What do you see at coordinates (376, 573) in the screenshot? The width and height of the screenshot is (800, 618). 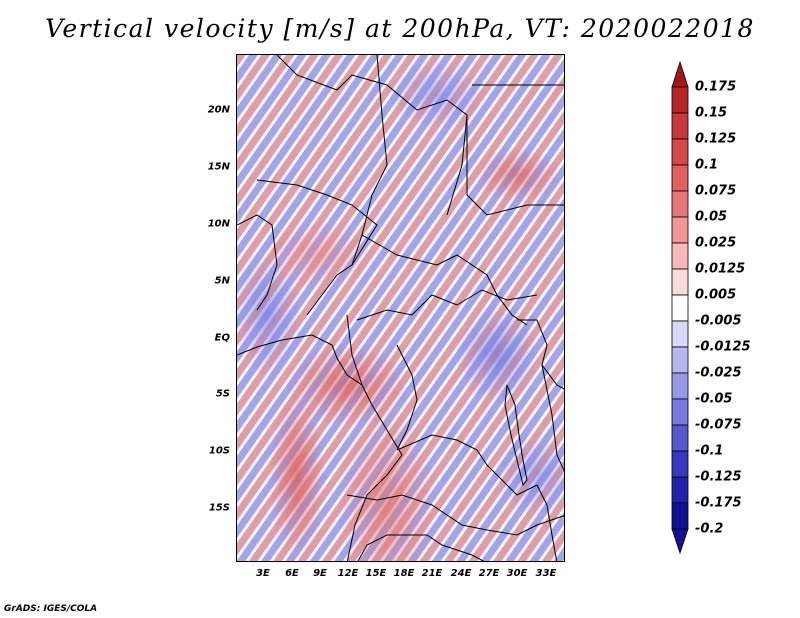 I see `lon-label-15e: 15E` at bounding box center [376, 573].